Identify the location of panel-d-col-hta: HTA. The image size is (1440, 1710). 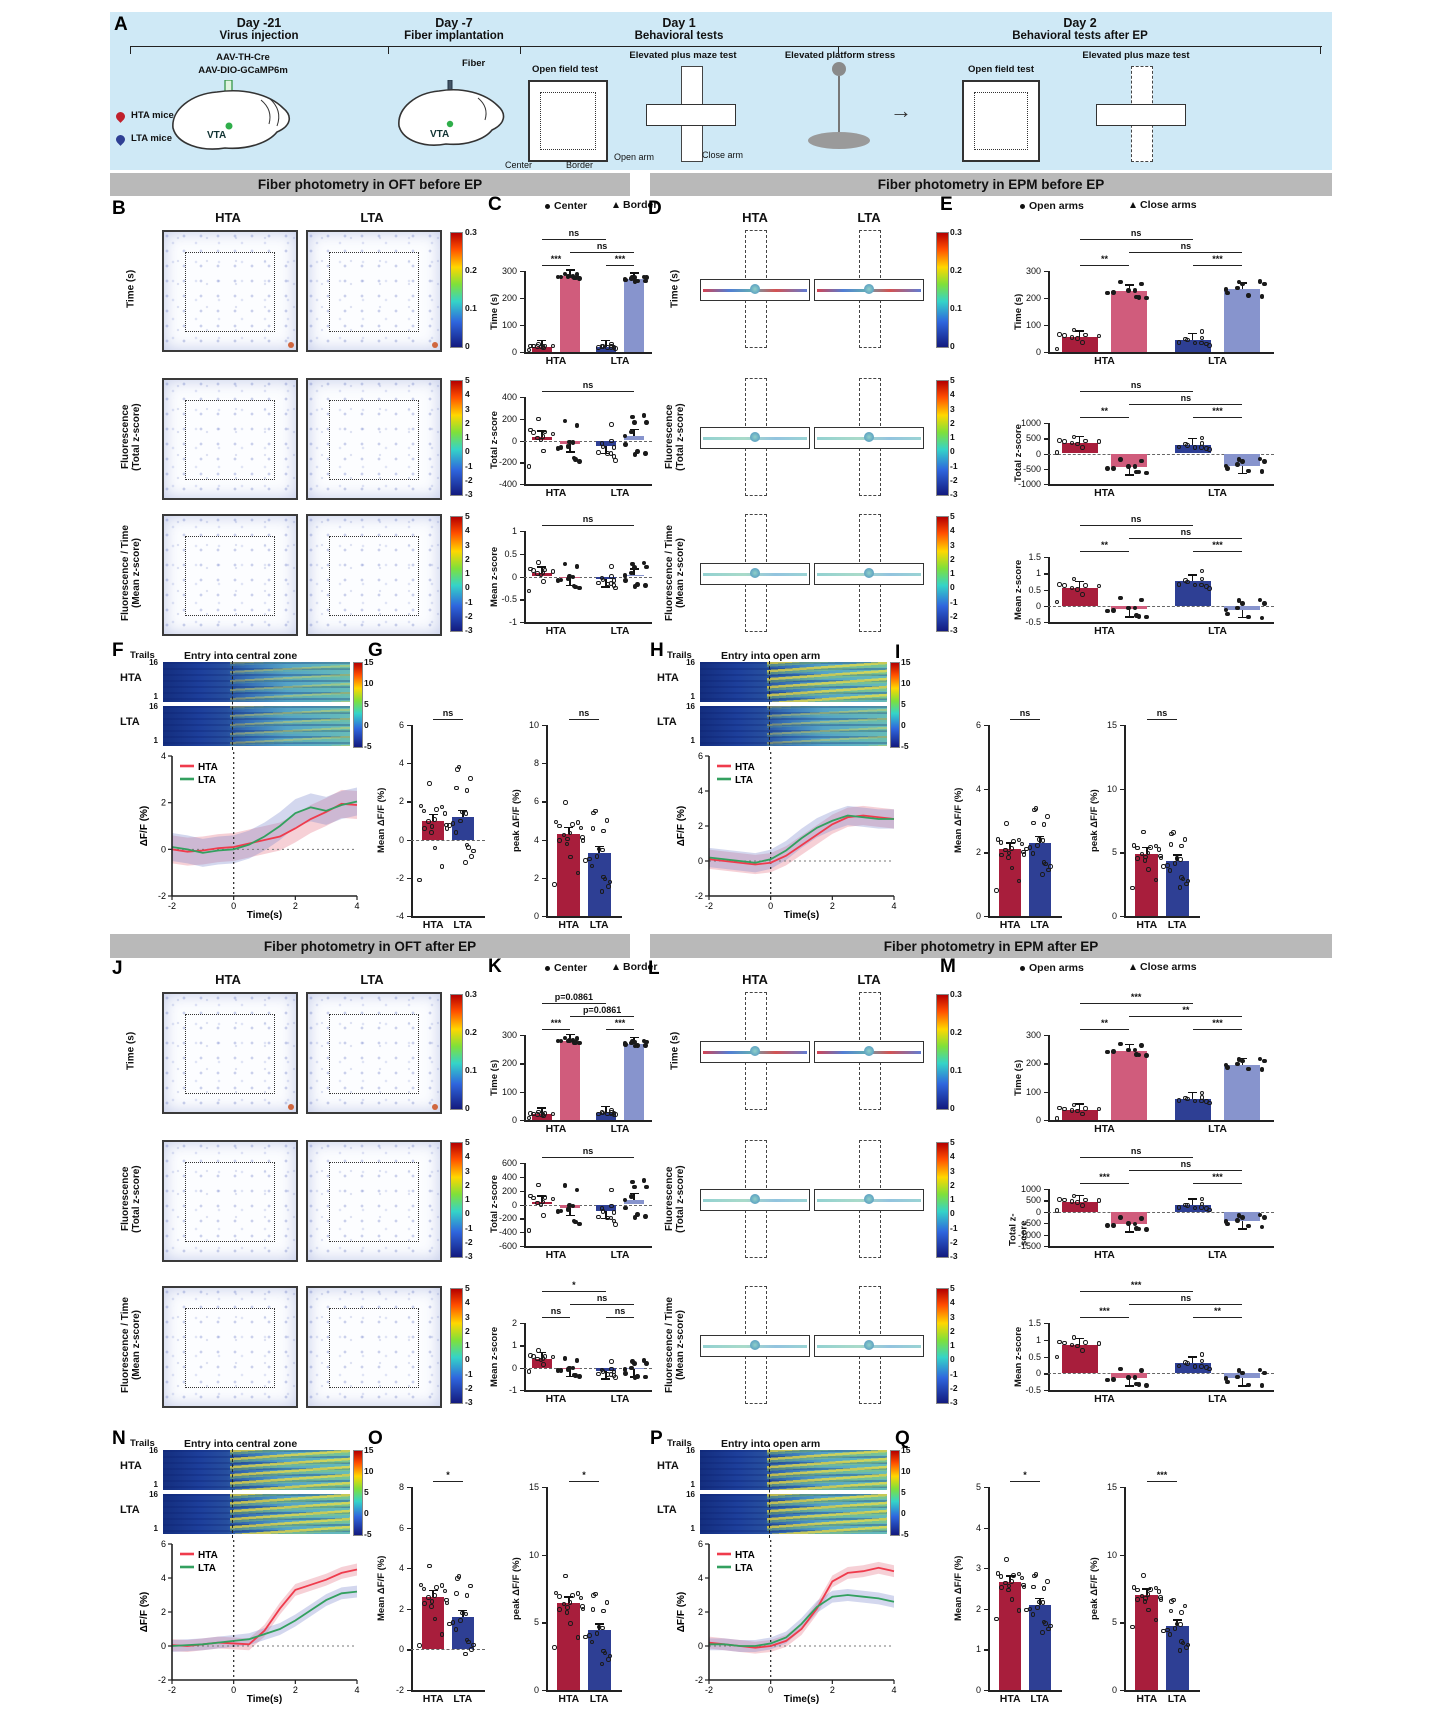
(755, 217).